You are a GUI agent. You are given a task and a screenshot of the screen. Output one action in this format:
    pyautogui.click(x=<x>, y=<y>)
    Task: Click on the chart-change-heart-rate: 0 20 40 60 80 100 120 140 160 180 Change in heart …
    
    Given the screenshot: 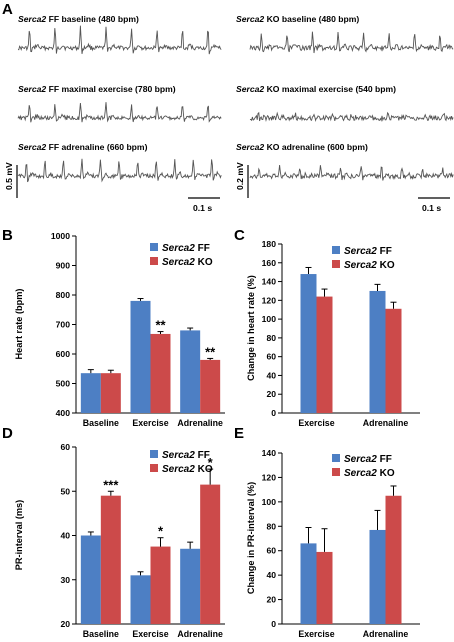 What is the action you would take?
    pyautogui.click(x=333, y=333)
    